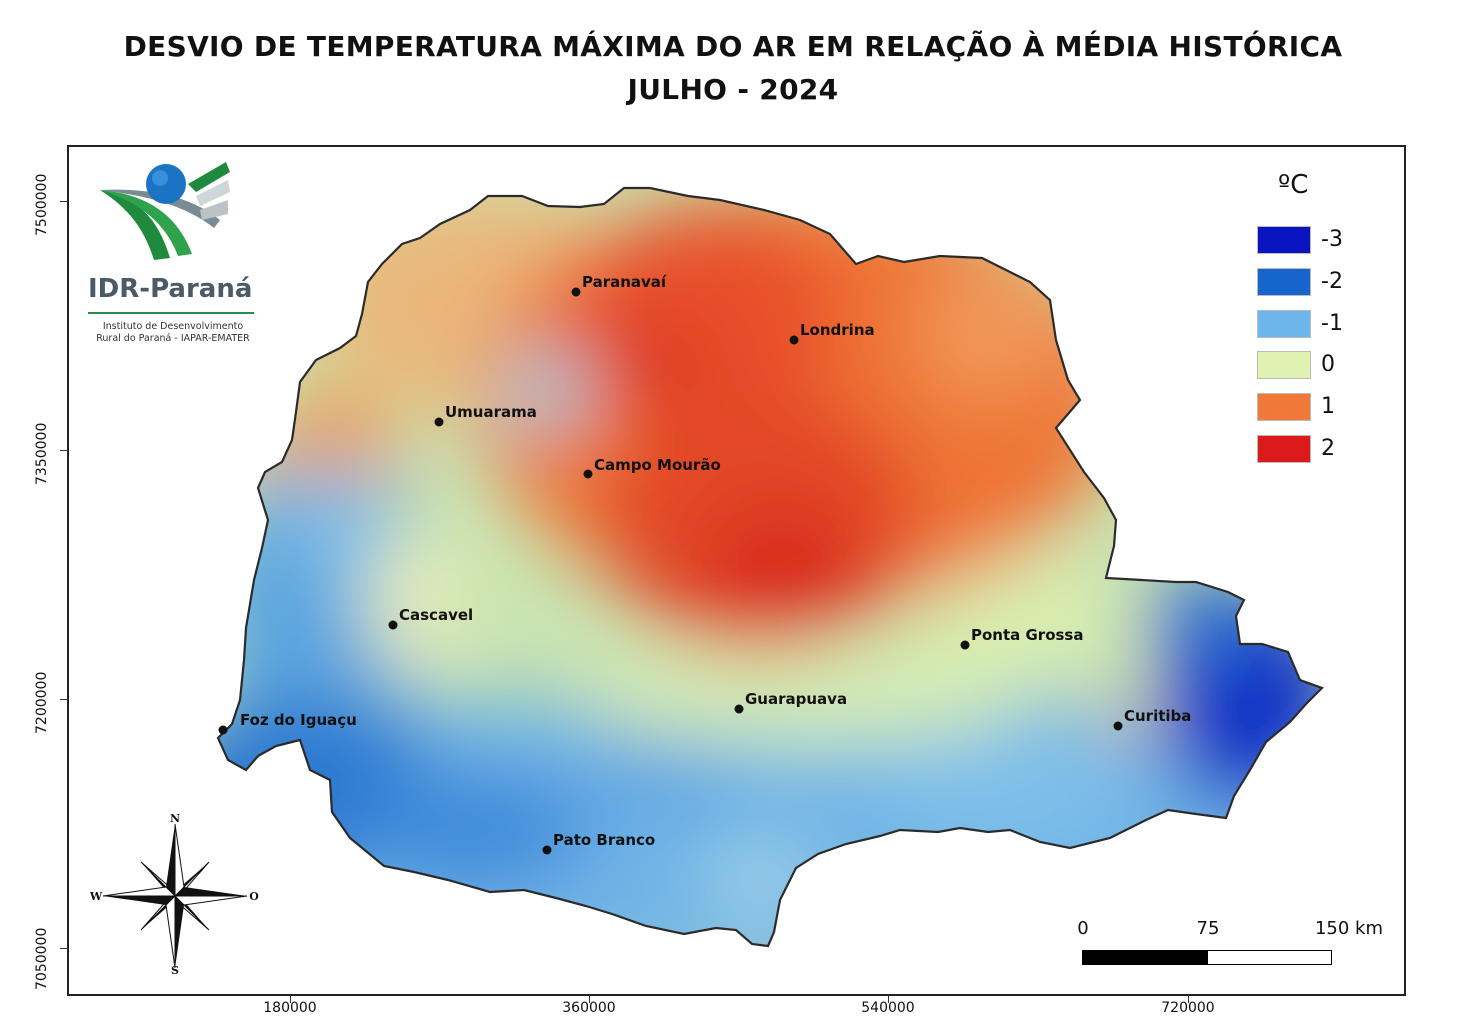 The image size is (1466, 1036). I want to click on city-label: Paranavaí, so click(624, 282).